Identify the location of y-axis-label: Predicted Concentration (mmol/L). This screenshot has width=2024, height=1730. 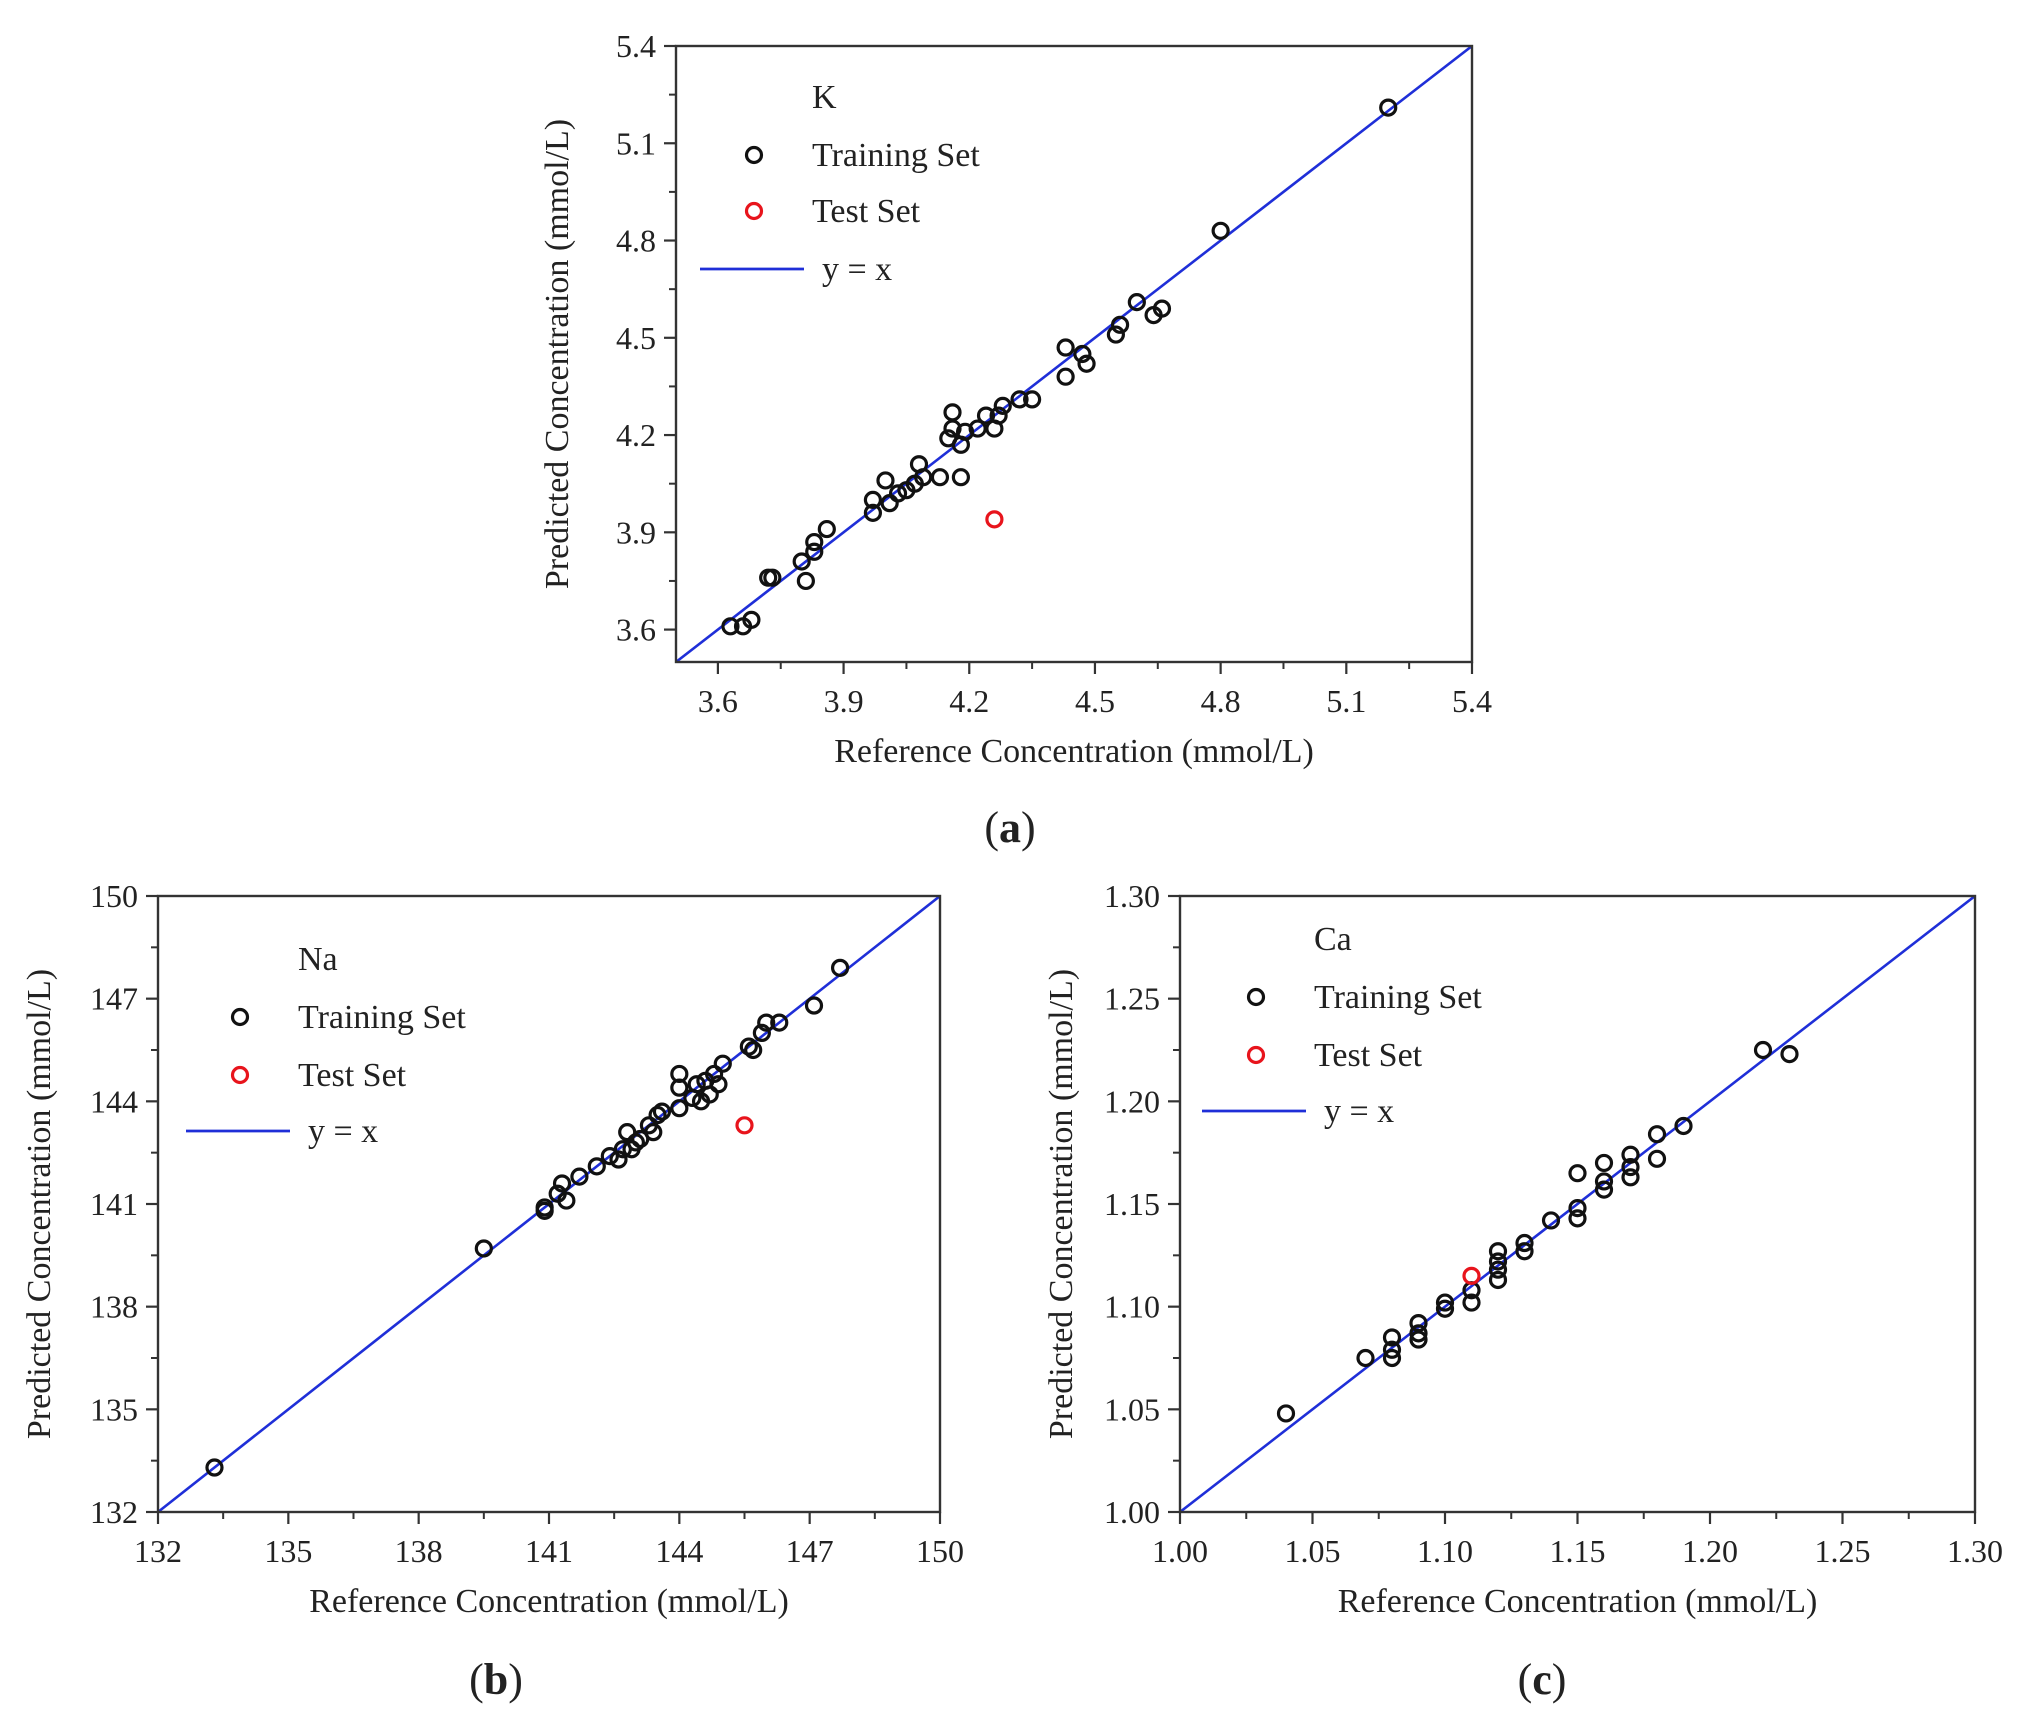
(1061, 1204).